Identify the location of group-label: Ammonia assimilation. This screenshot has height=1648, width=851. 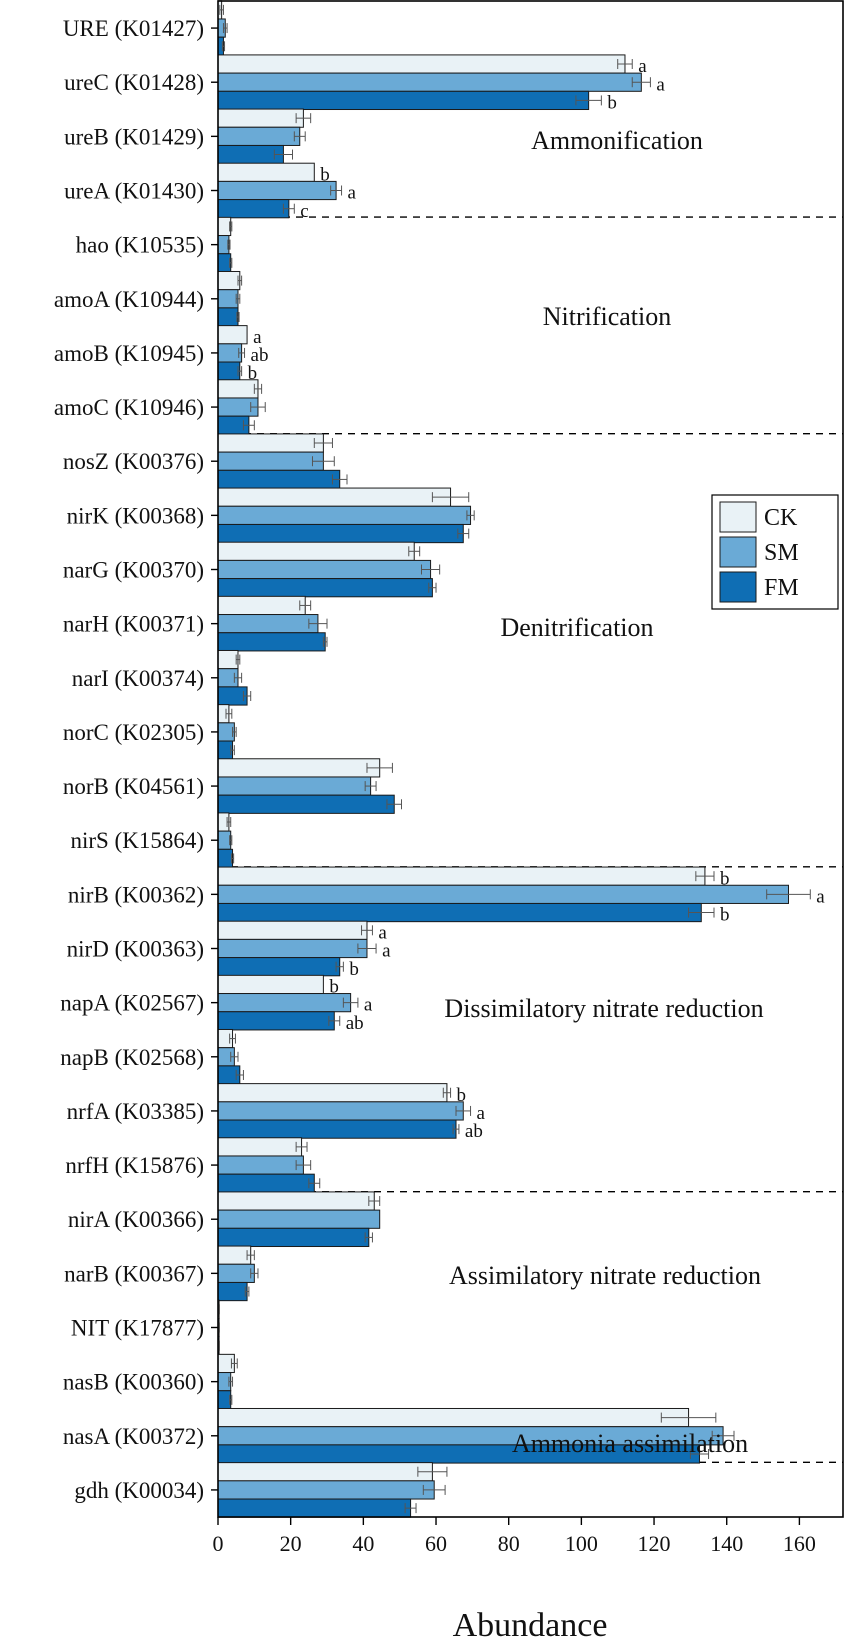
(630, 1443).